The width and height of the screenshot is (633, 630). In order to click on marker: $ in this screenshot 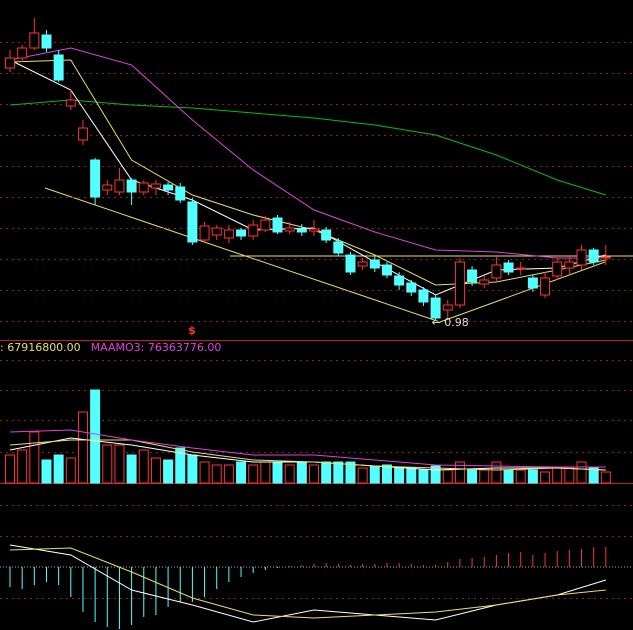, I will do `click(192, 330)`.